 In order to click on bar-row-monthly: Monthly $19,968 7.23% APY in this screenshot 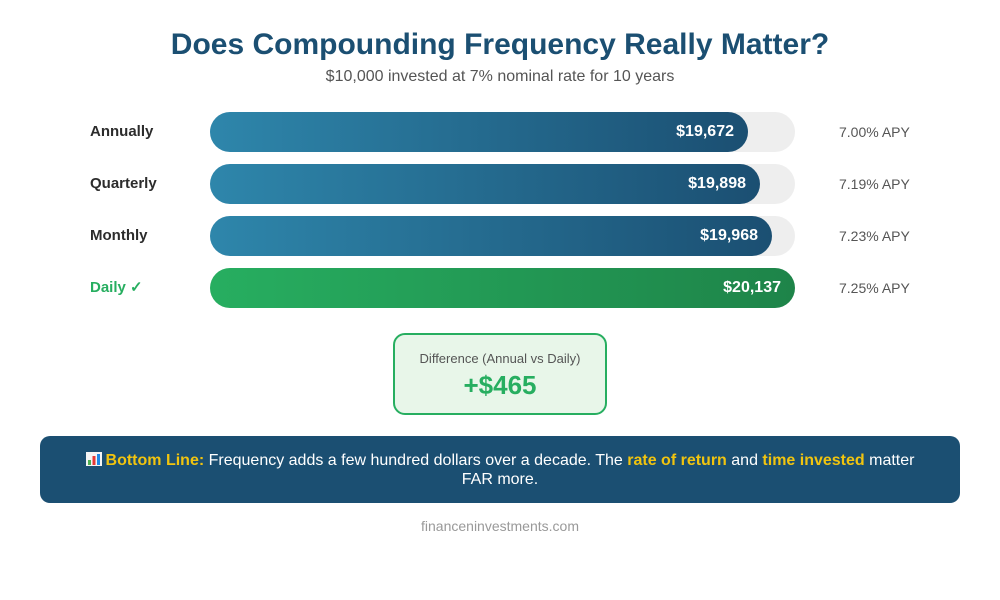, I will do `click(500, 236)`.